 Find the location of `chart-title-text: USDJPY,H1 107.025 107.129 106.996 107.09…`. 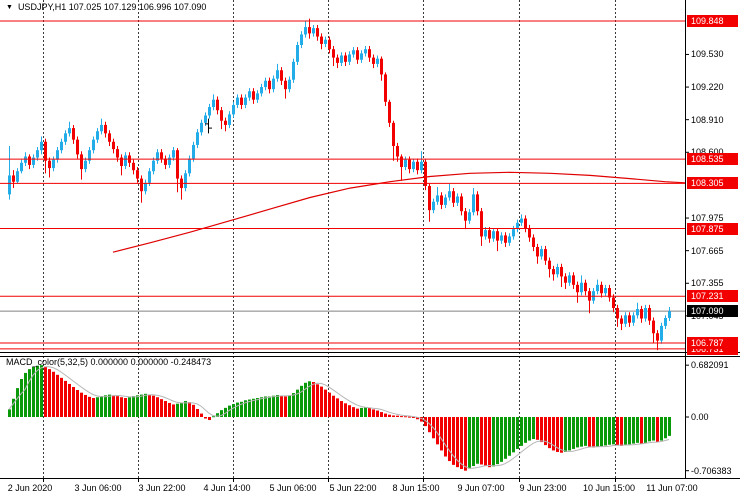

chart-title-text: USDJPY,H1 107.025 107.129 106.996 107.09… is located at coordinates (112, 7).